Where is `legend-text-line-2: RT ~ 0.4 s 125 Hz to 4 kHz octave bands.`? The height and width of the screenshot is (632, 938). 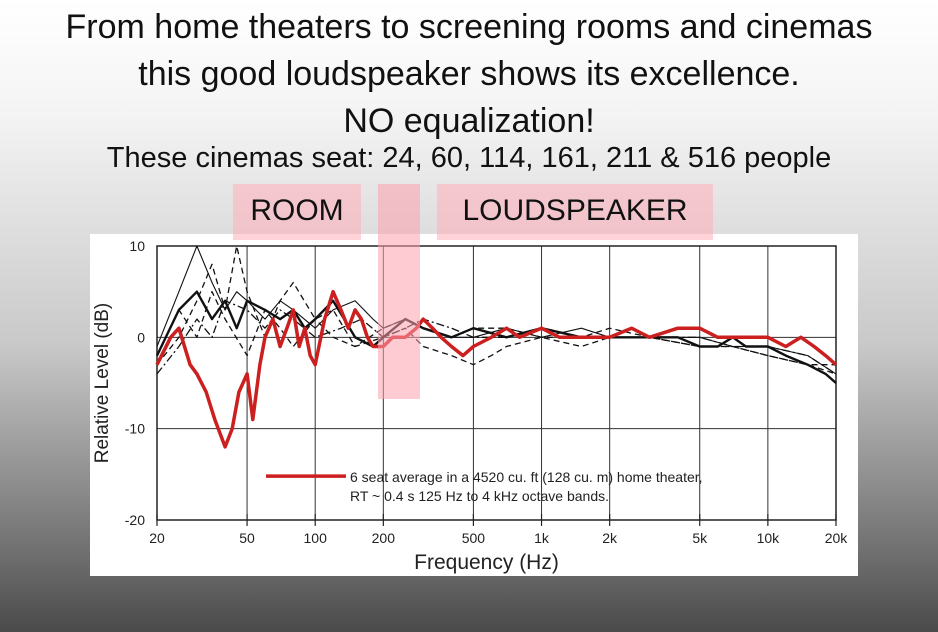
legend-text-line-2: RT ~ 0.4 s 125 Hz to 4 kHz octave bands. is located at coordinates (479, 496).